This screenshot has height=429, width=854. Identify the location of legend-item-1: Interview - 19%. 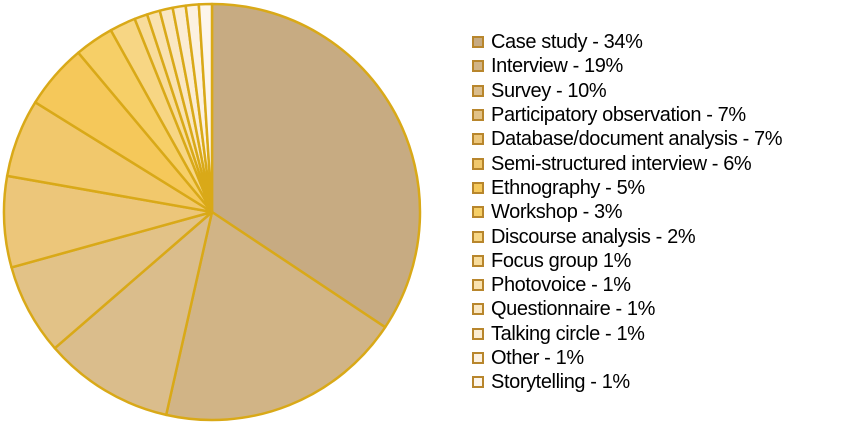
(627, 66).